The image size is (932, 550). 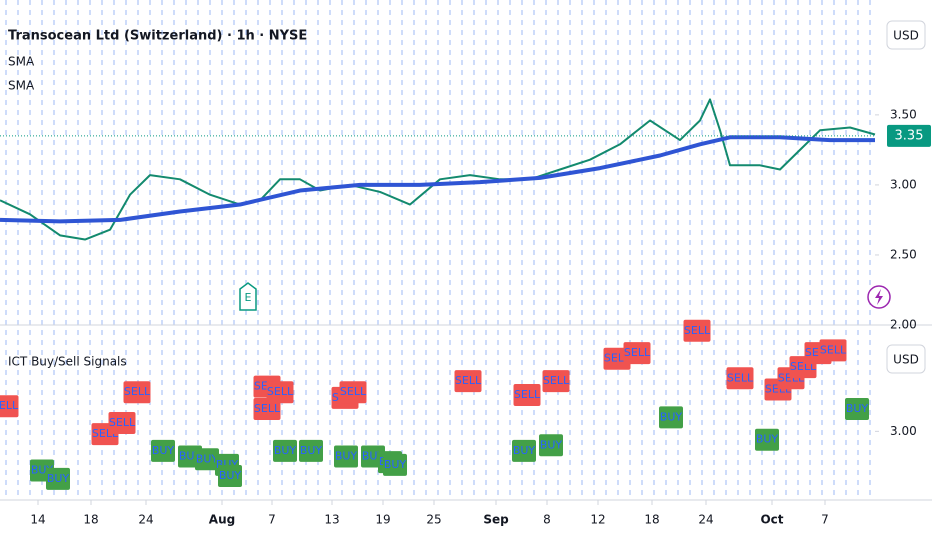 I want to click on x-tick-label: 13, so click(x=331, y=520).